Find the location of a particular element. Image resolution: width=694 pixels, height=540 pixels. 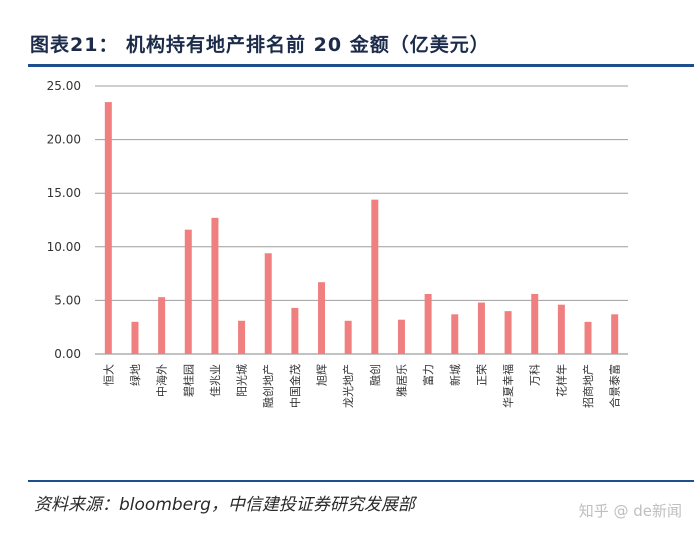

x-tick-label: 阳光城 is located at coordinates (242, 380).